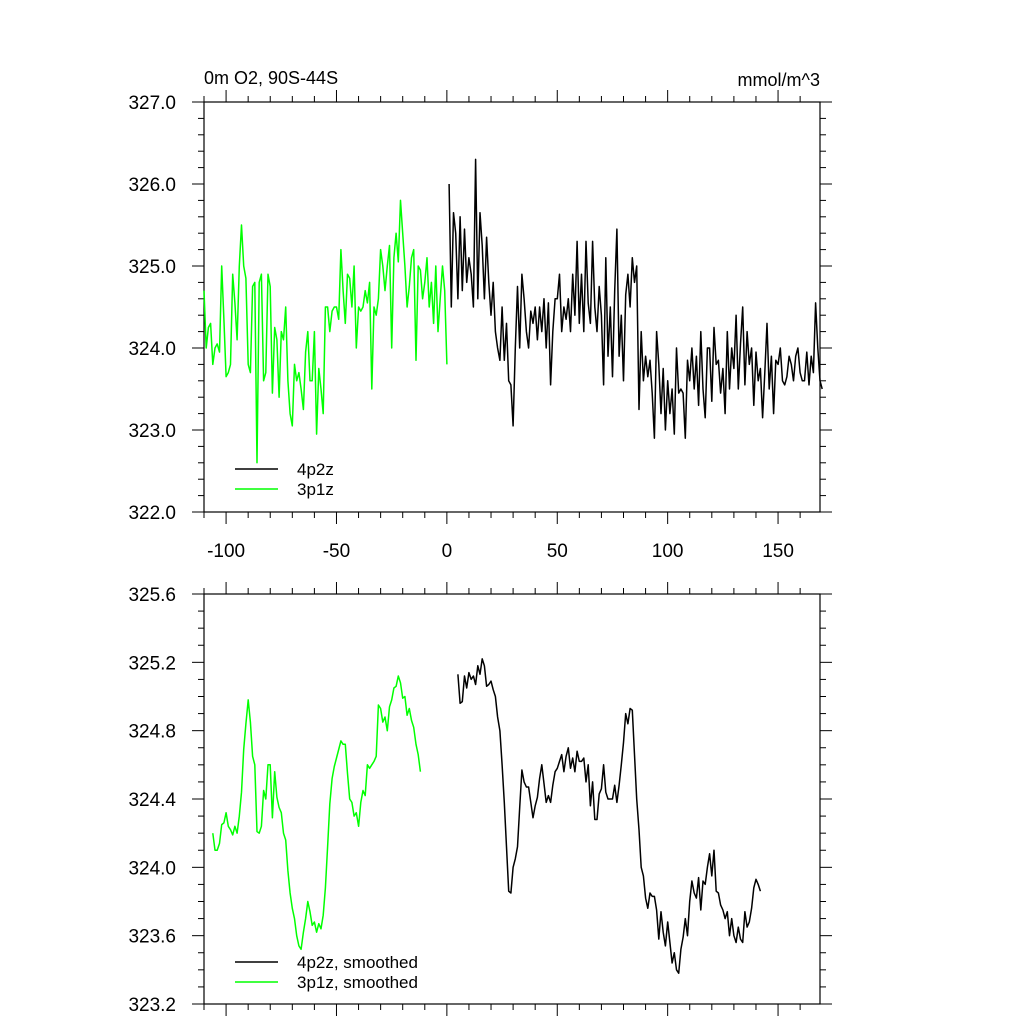 The height and width of the screenshot is (1024, 1024). What do you see at coordinates (284, 479) in the screenshot?
I see `top-legend: 4p2z 3p1z` at bounding box center [284, 479].